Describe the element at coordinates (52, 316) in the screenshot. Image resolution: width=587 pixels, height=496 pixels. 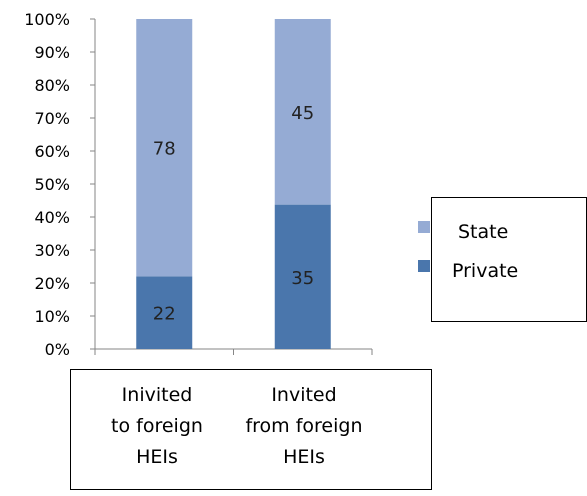
I see `y-tick-label: 10%` at that location.